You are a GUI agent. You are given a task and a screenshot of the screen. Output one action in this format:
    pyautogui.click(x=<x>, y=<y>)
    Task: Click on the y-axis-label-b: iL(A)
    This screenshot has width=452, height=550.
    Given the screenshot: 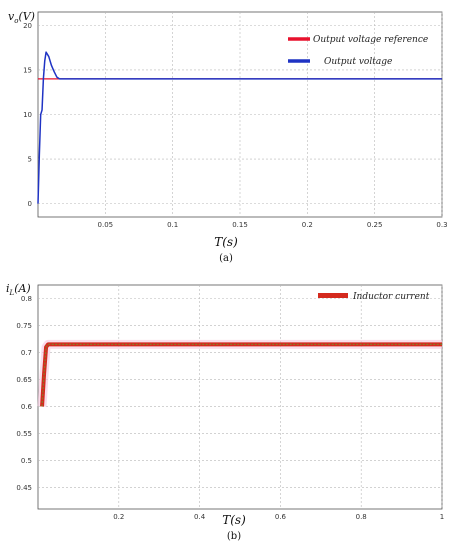 What is the action you would take?
    pyautogui.click(x=18, y=289)
    